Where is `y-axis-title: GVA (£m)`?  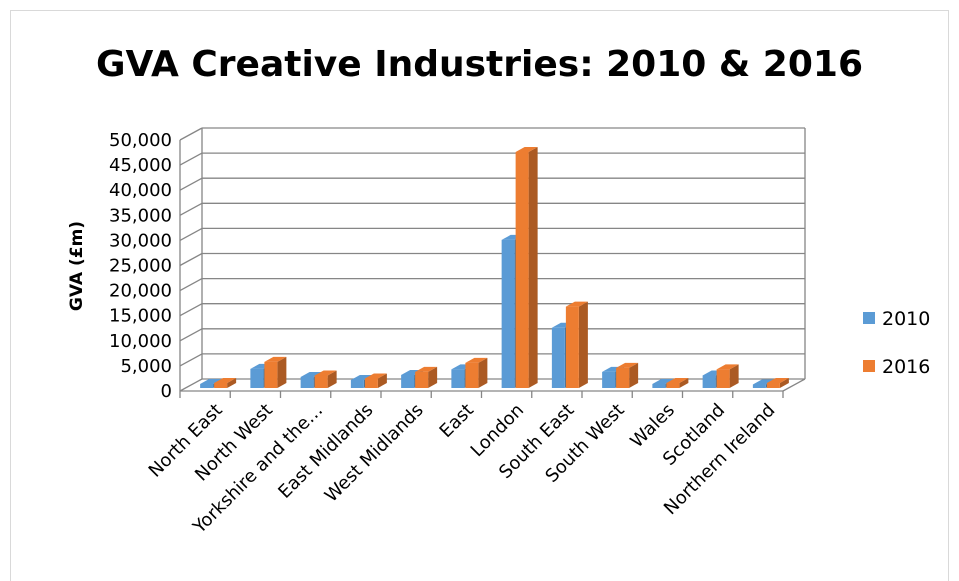
y-axis-title: GVA (£m) is located at coordinates (77, 266).